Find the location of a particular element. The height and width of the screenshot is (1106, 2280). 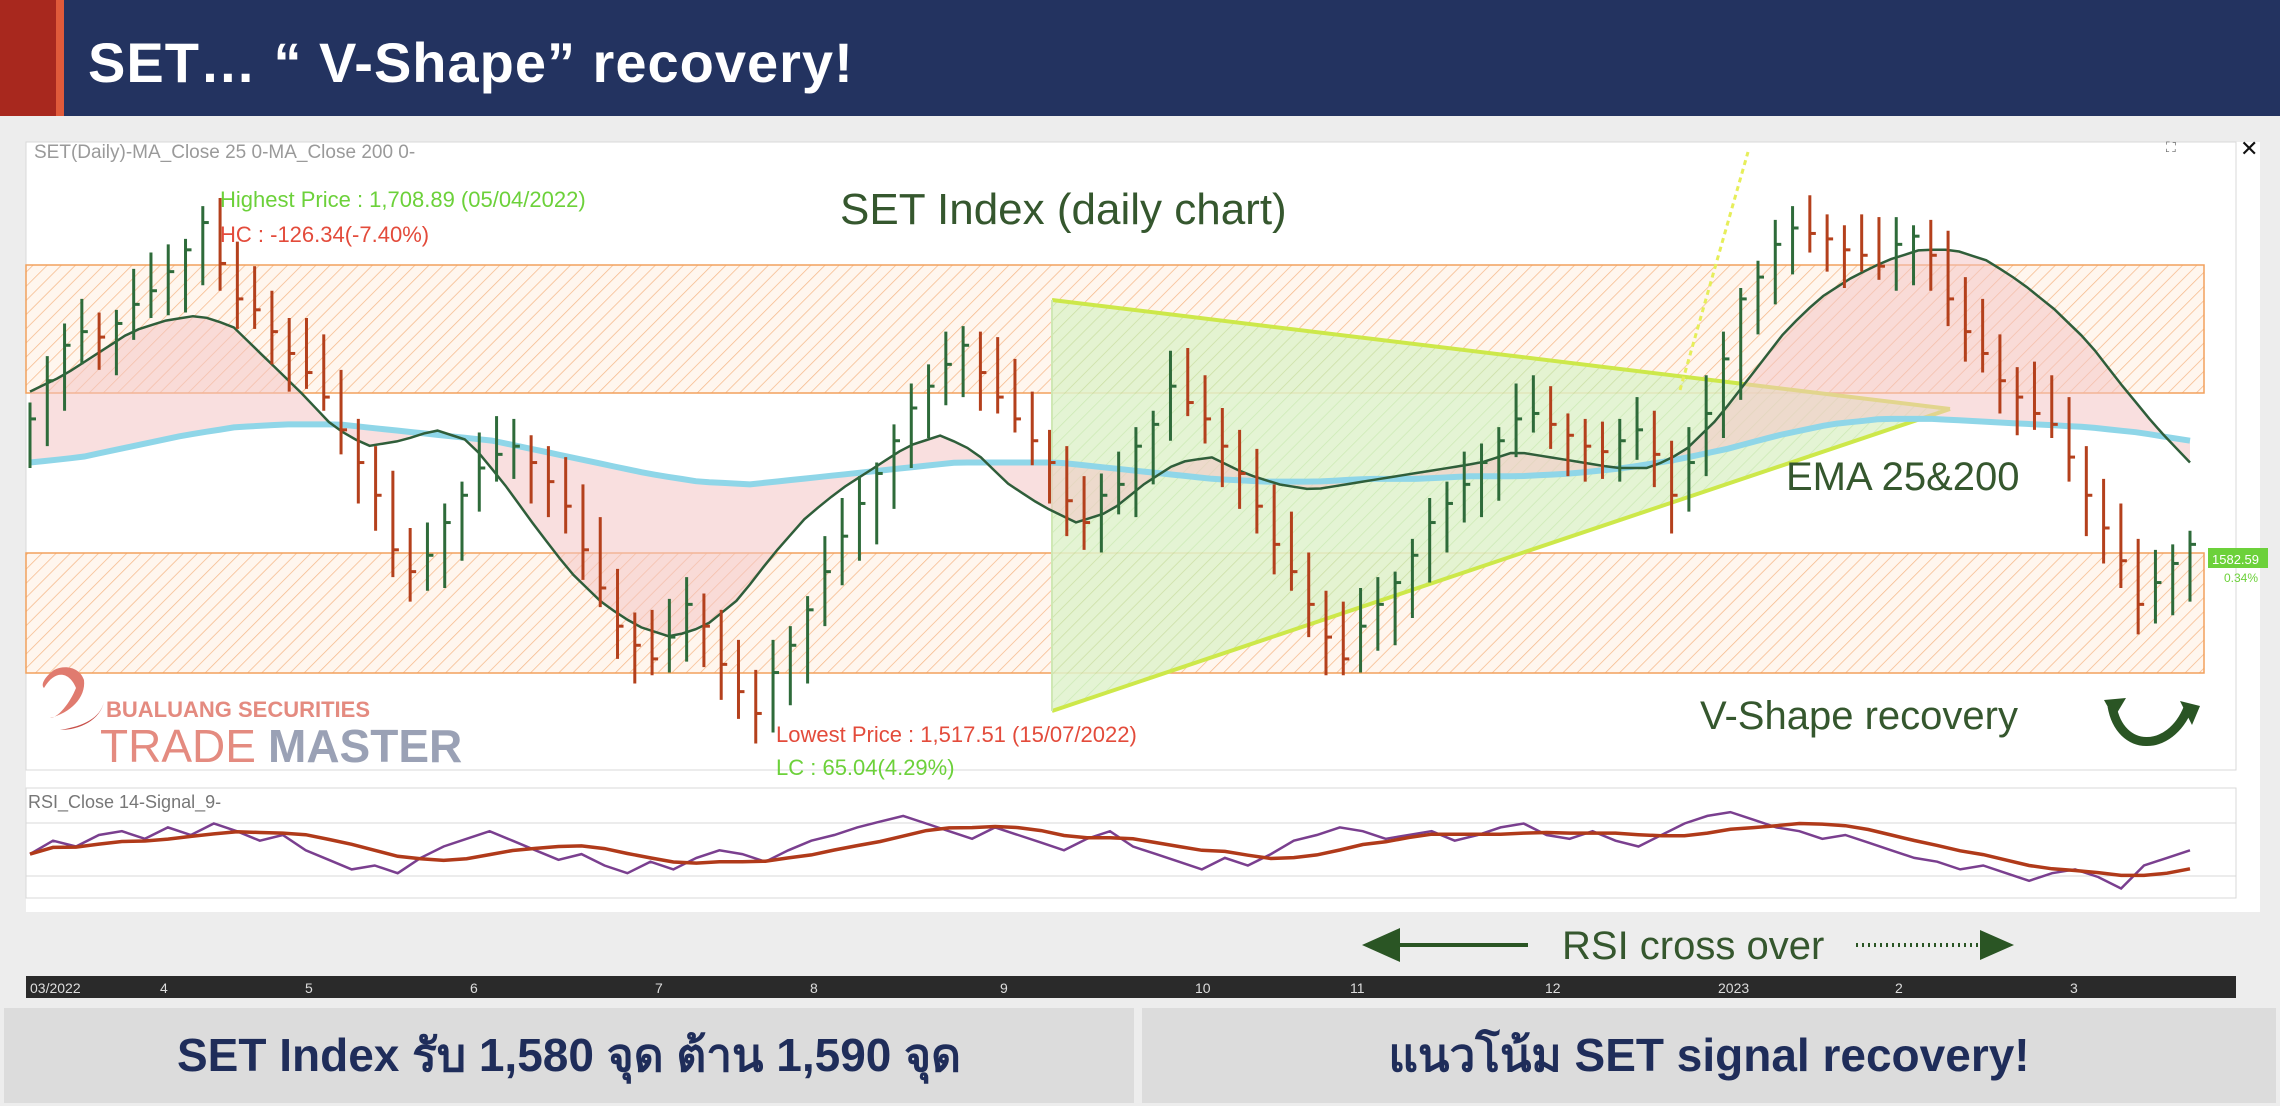

ema-label: EMA 25&200 is located at coordinates (1903, 477).